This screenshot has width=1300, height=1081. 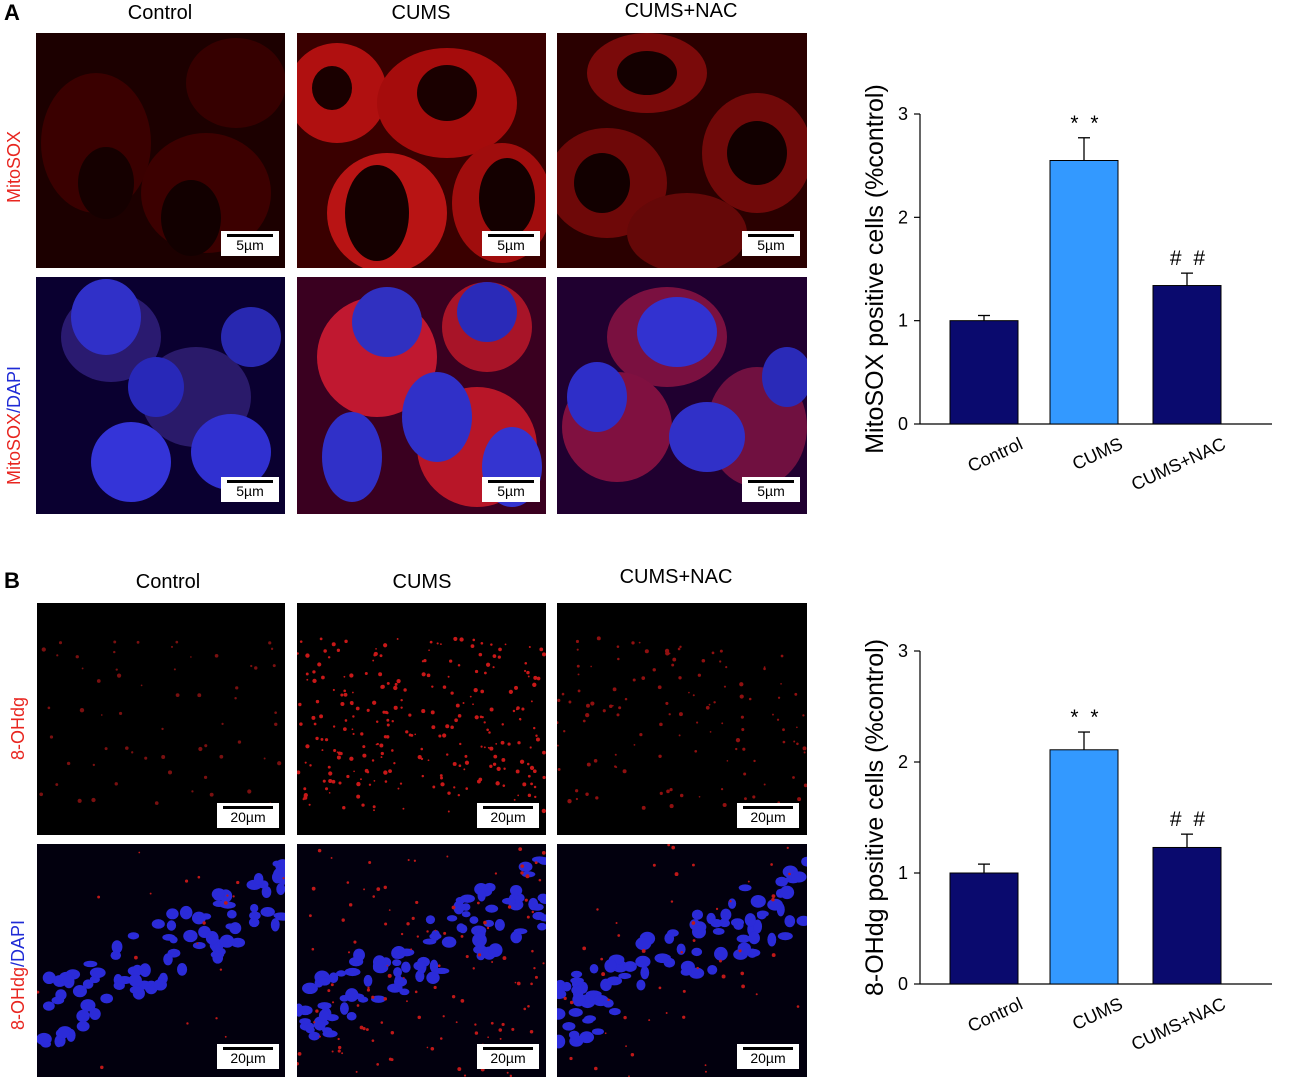 What do you see at coordinates (681, 11) in the screenshot?
I see `panel-a-col-cums-nac: CUMS+NAC` at bounding box center [681, 11].